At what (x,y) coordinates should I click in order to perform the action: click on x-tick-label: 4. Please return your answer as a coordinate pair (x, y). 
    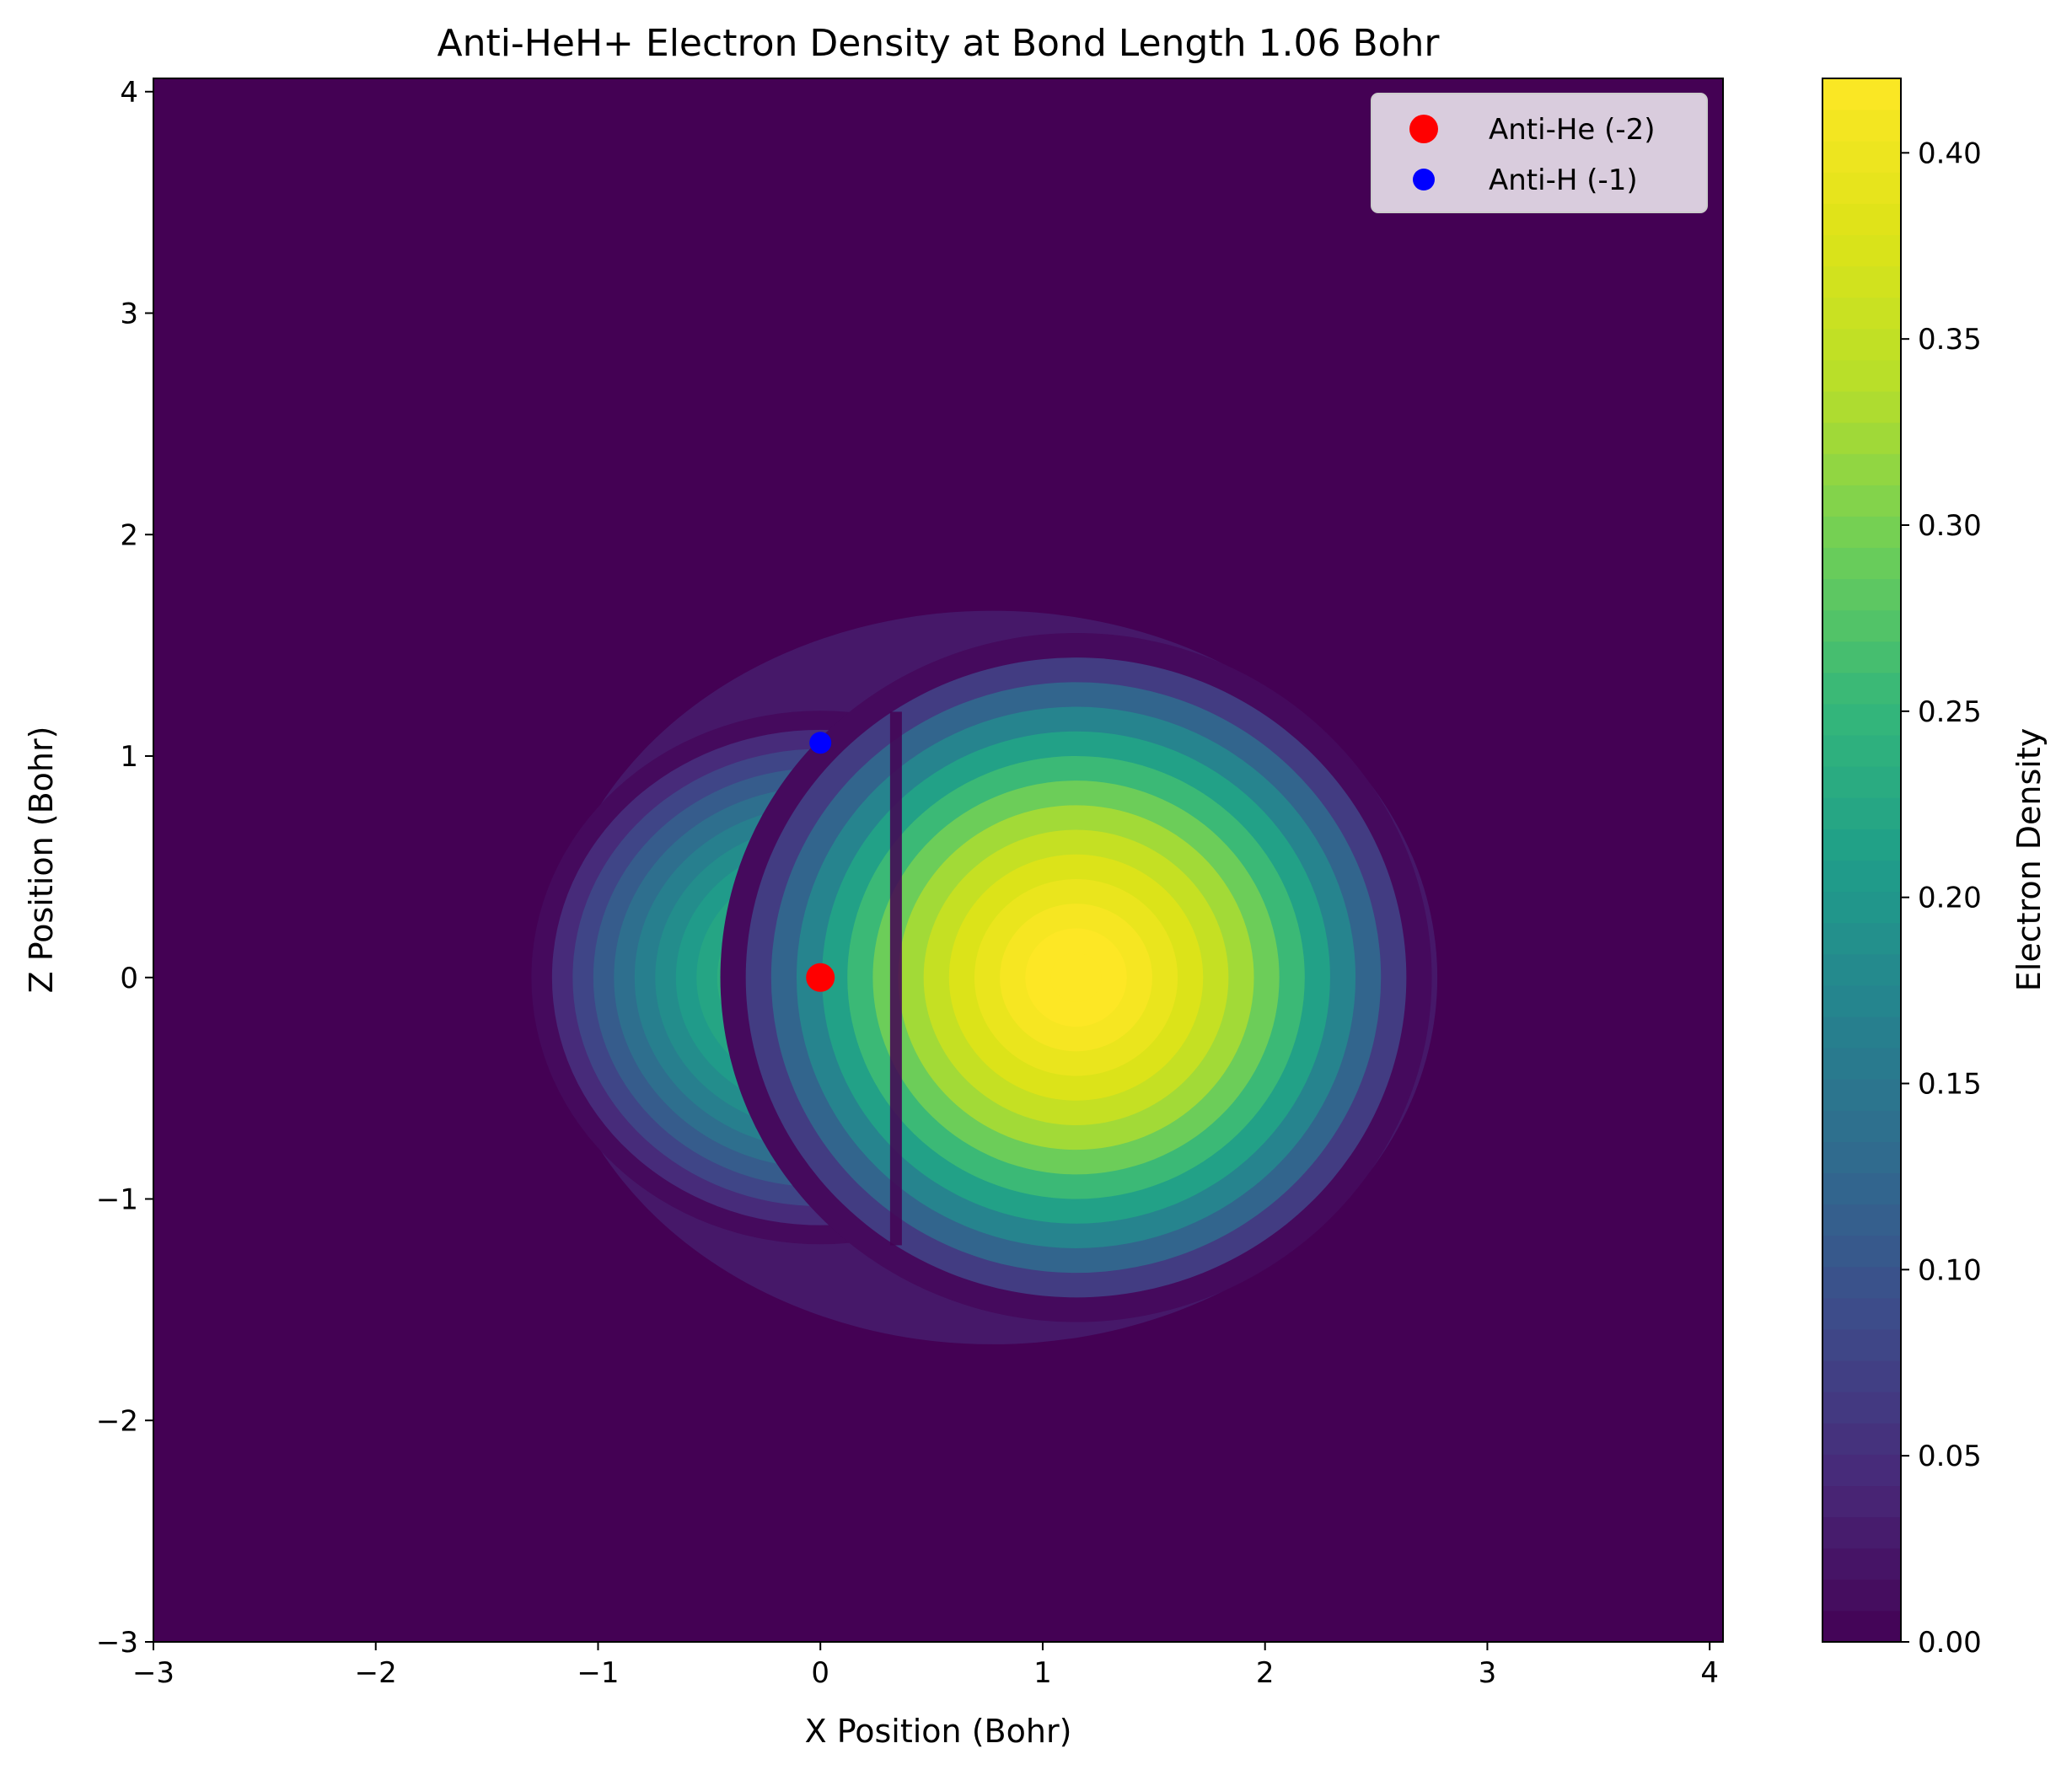
    Looking at the image, I should click on (1709, 1673).